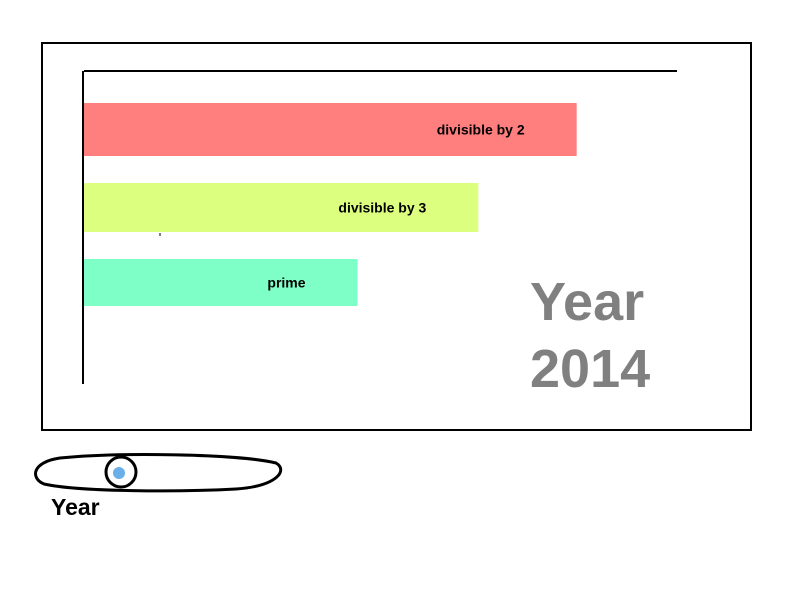 The height and width of the screenshot is (600, 800). I want to click on bar-label-divisible-by-3: divisible by 3, so click(382, 208).